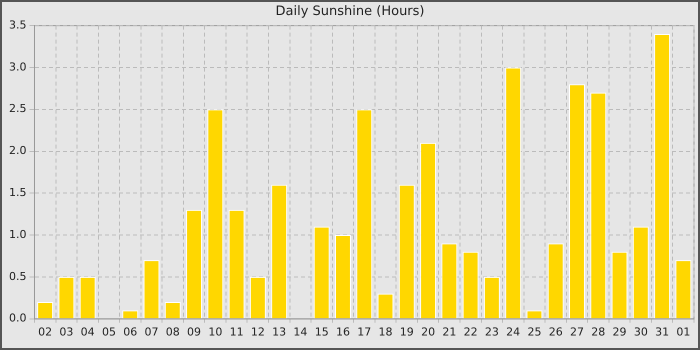 The image size is (700, 350). What do you see at coordinates (641, 331) in the screenshot?
I see `x-tick-label: 30` at bounding box center [641, 331].